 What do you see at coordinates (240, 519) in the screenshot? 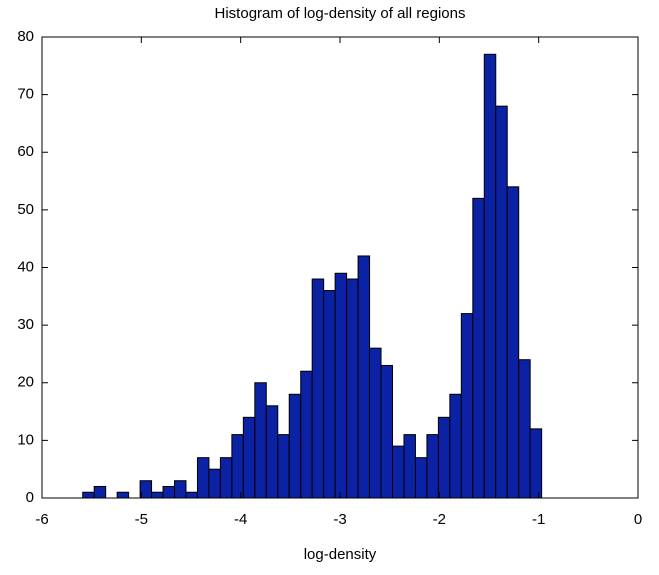
I see `x-tick-label: -4` at bounding box center [240, 519].